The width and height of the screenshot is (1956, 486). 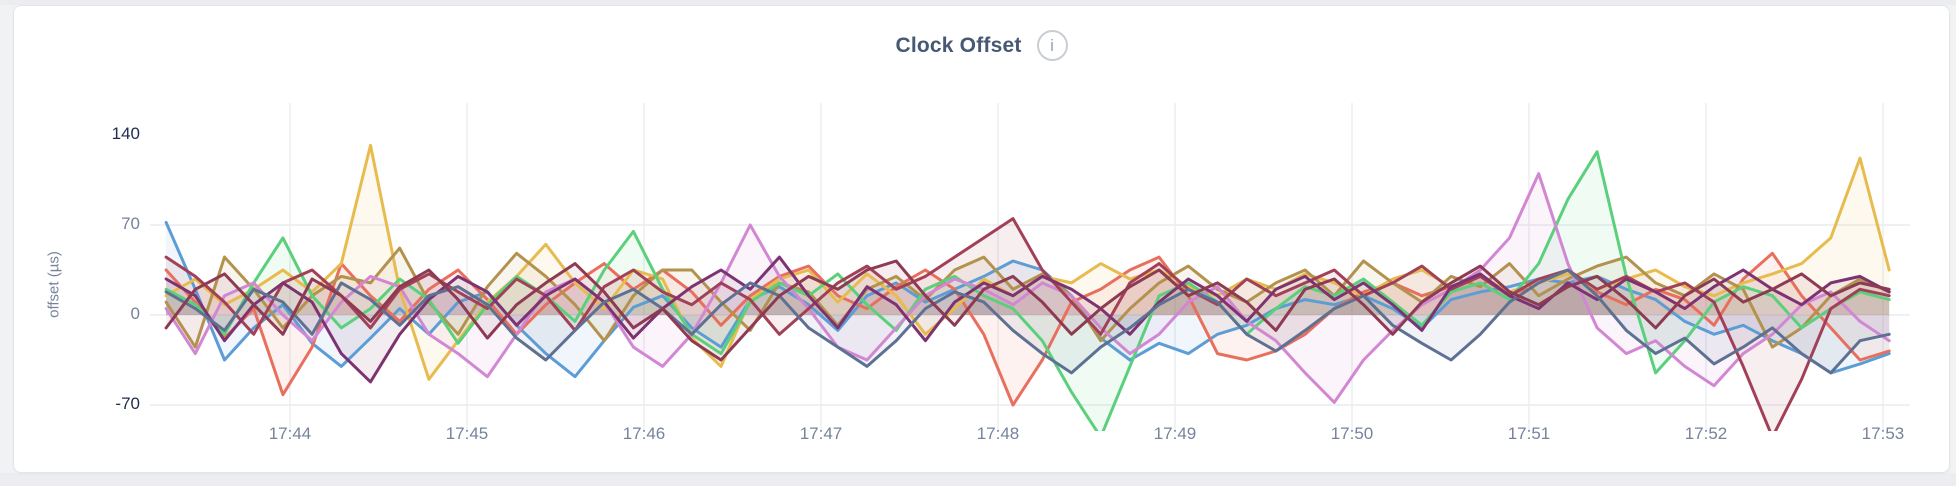 I want to click on y-tick-label-70: 70, so click(x=130, y=223).